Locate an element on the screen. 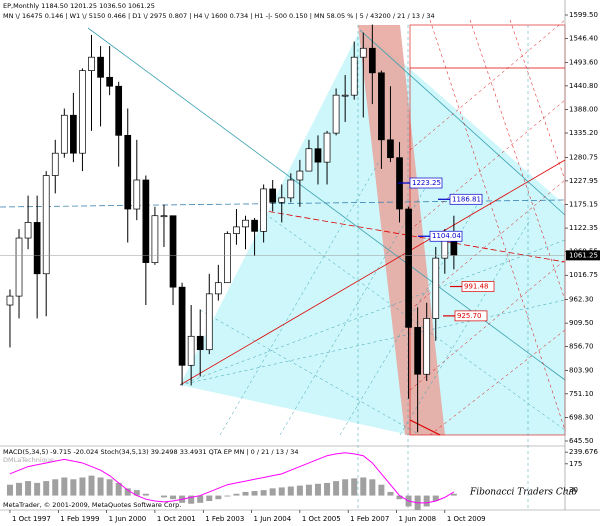 This screenshot has height=526, width=600. x-tick-label: 1 Jun 2008 is located at coordinates (417, 519).